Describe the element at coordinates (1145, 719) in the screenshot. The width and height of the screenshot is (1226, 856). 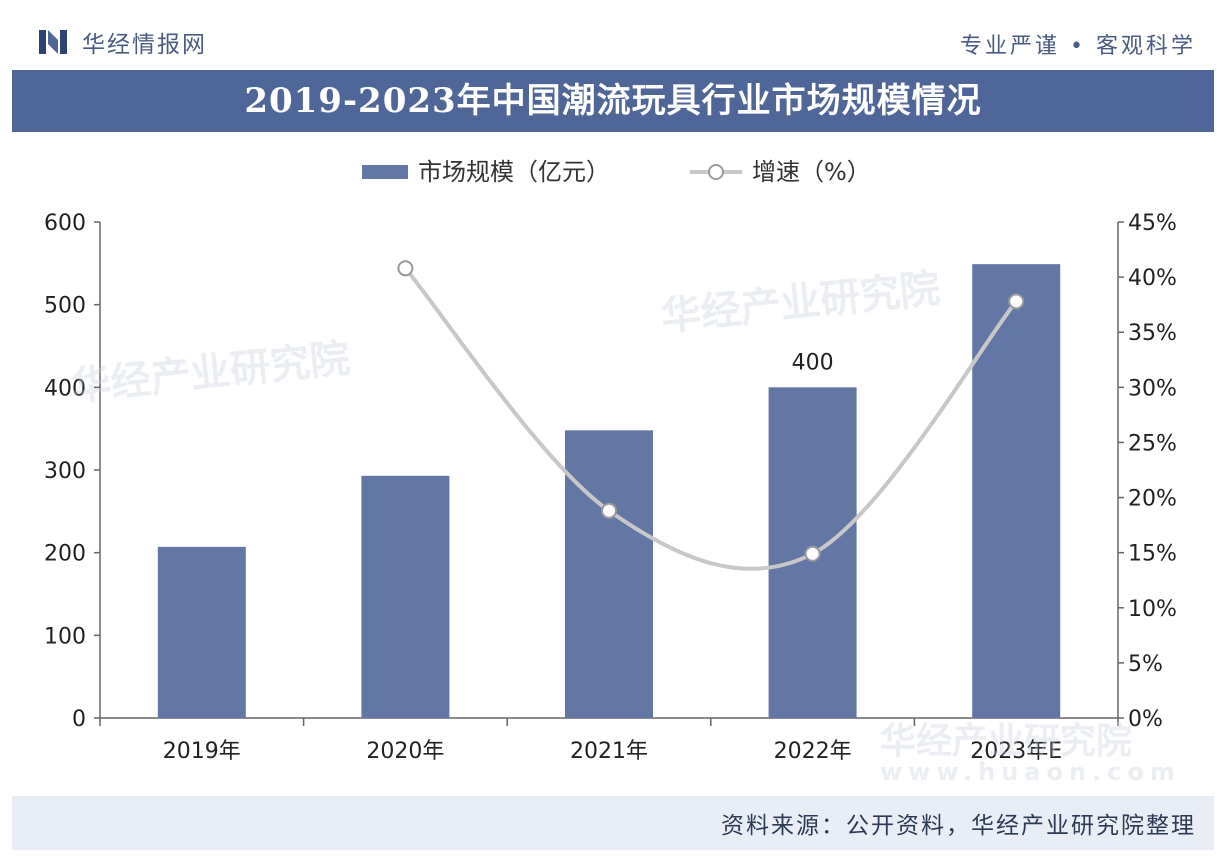
I see `y-right-tick-label: 0%` at that location.